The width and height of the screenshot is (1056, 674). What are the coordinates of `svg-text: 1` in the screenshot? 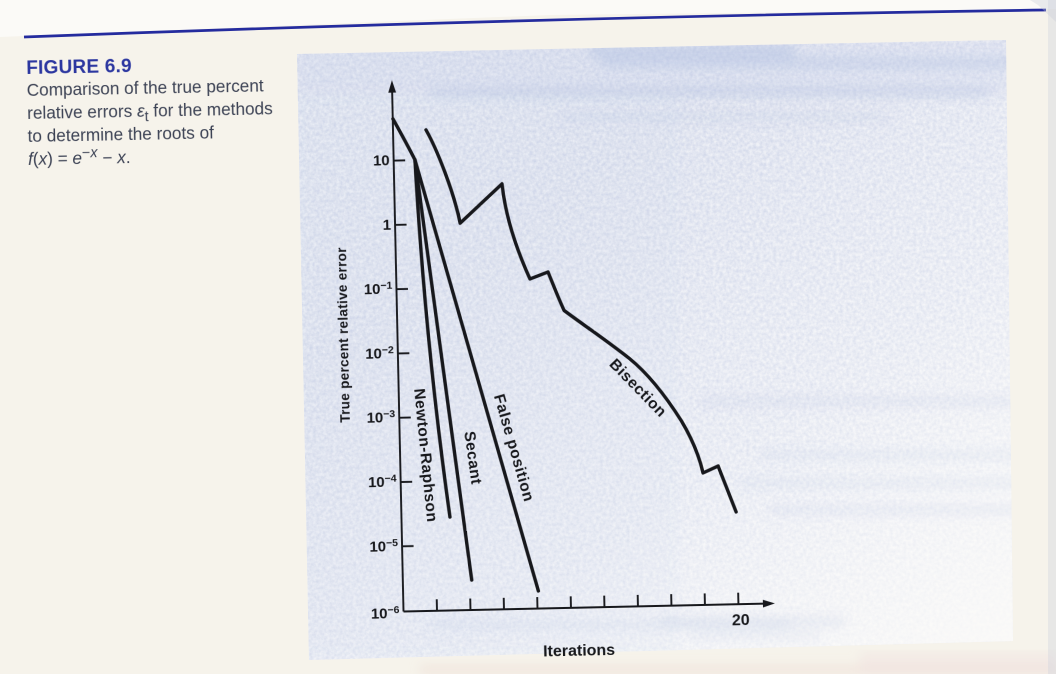 It's located at (387, 224).